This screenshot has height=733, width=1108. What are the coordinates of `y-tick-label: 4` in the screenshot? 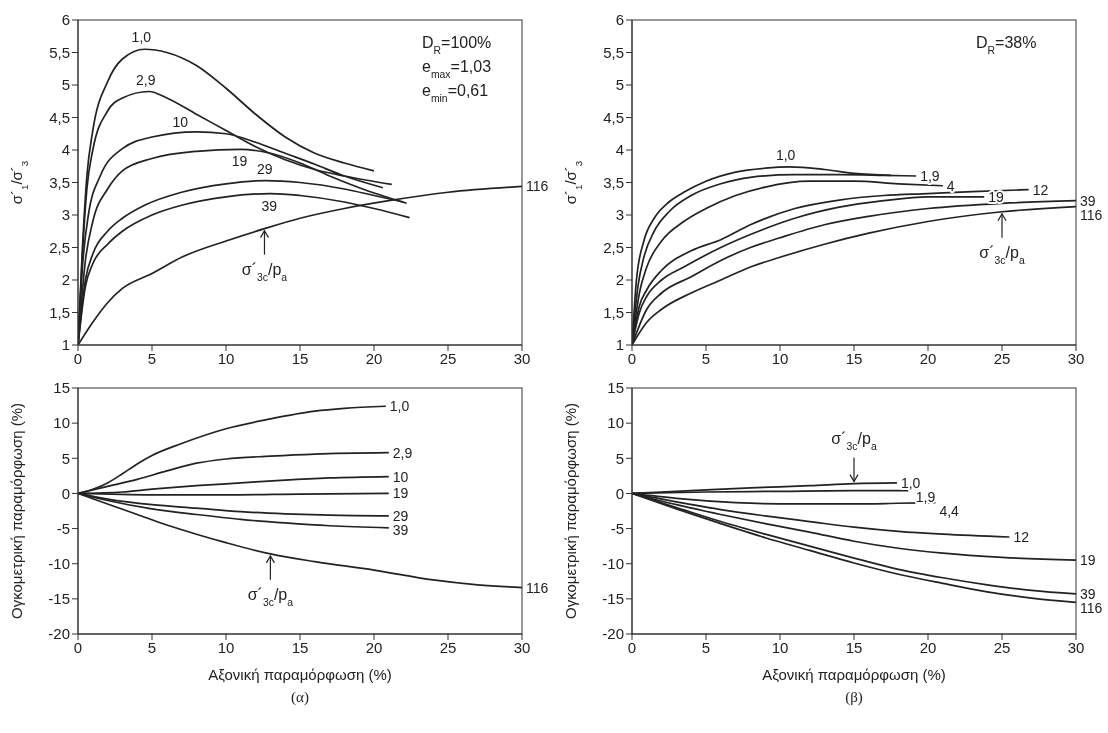 It's located at (619, 150).